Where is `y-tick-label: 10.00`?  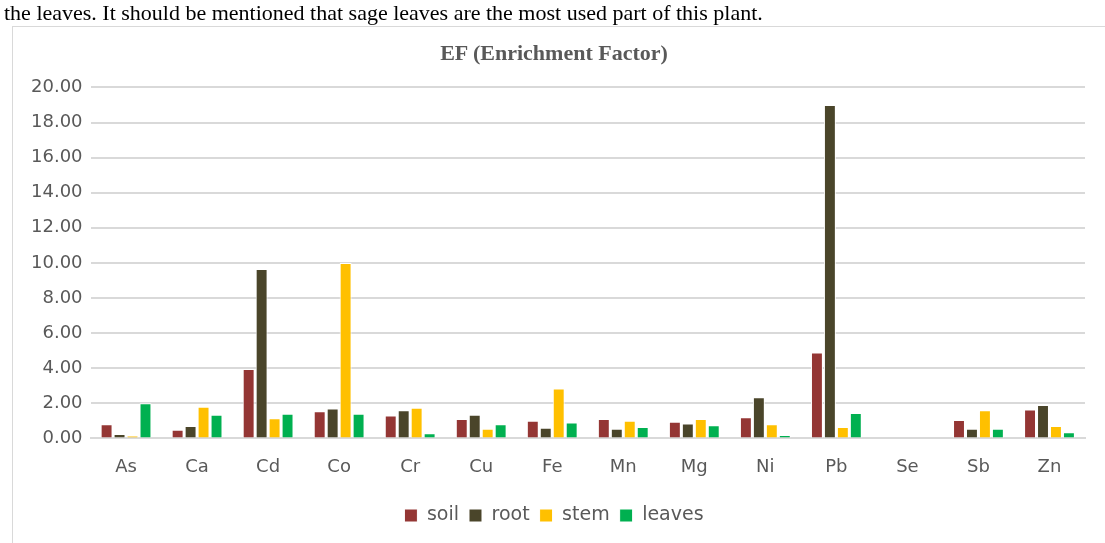
y-tick-label: 10.00 is located at coordinates (57, 261).